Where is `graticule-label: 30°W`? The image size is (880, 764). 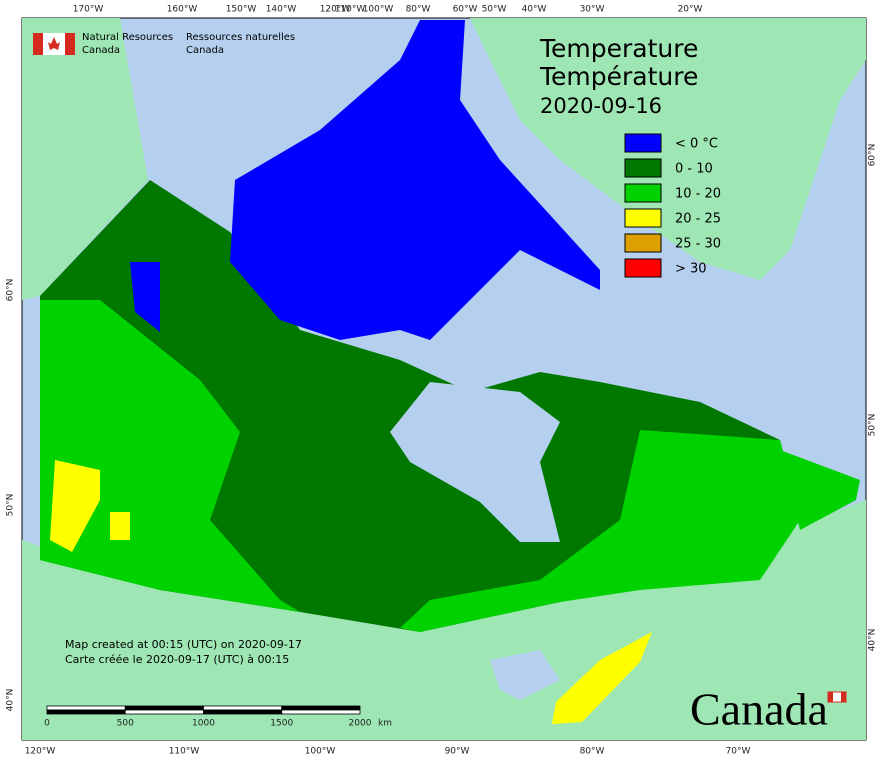 graticule-label: 30°W is located at coordinates (592, 10).